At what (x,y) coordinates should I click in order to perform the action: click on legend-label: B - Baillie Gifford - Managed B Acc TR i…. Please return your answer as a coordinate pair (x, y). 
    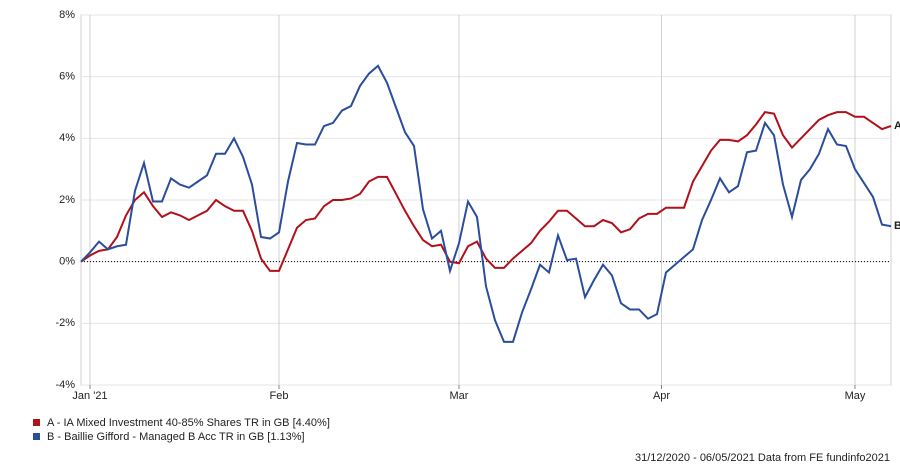
    Looking at the image, I should click on (176, 437).